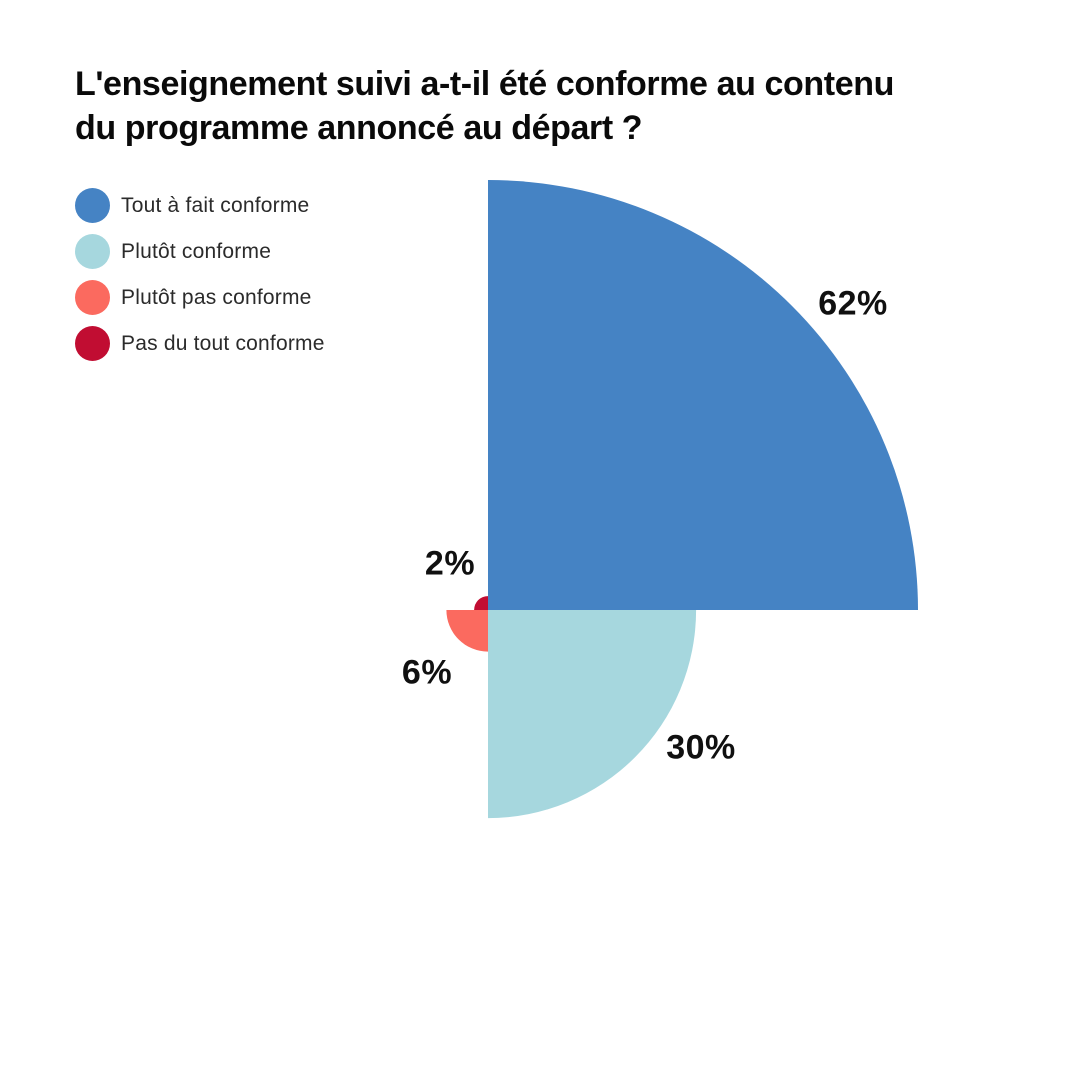 This screenshot has height=1081, width=1080. What do you see at coordinates (427, 672) in the screenshot?
I see `slice-value-label-3: 6%` at bounding box center [427, 672].